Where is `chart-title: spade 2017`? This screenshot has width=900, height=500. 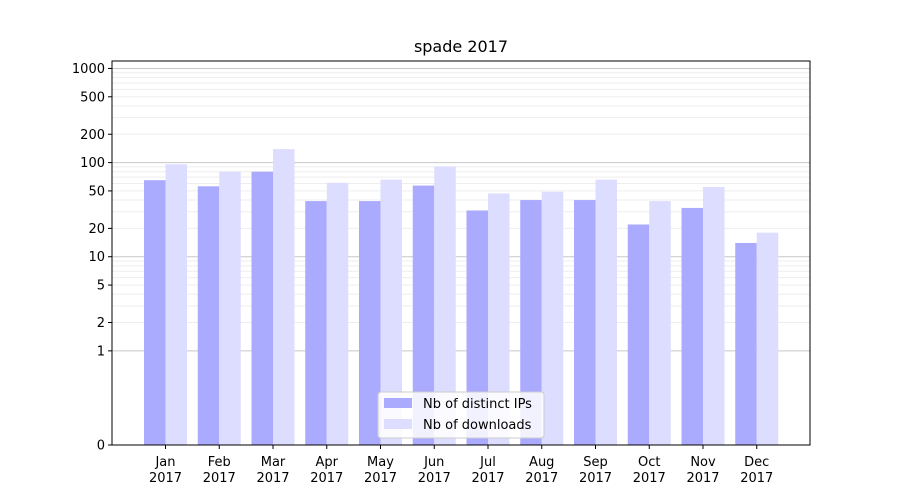 chart-title: spade 2017 is located at coordinates (461, 46).